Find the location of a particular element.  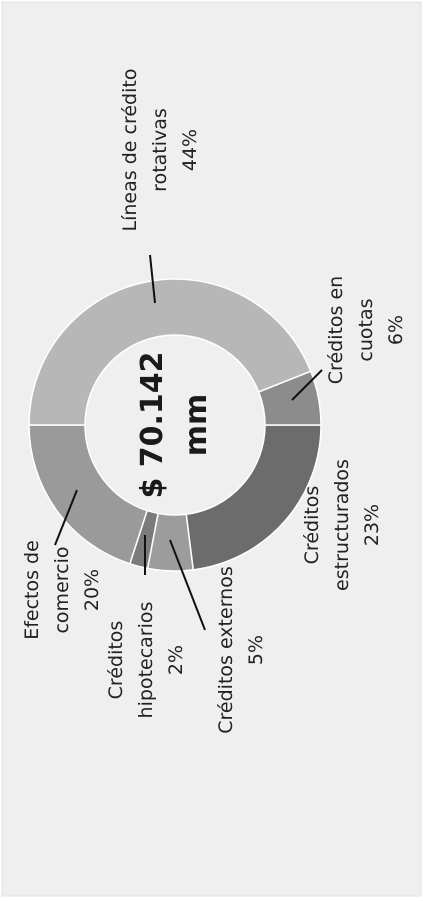

slice-label: Créditos estructurados 23% is located at coordinates (342, 525).